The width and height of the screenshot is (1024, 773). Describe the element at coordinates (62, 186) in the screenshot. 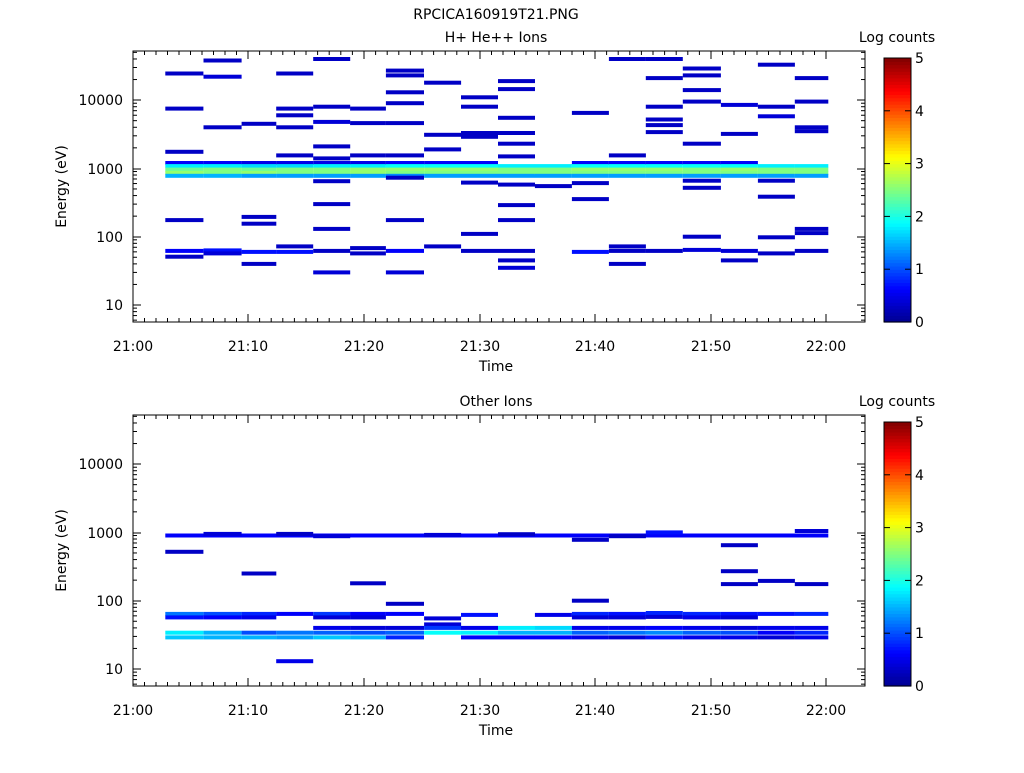

I see `y-axis-label: Energy (eV)` at that location.